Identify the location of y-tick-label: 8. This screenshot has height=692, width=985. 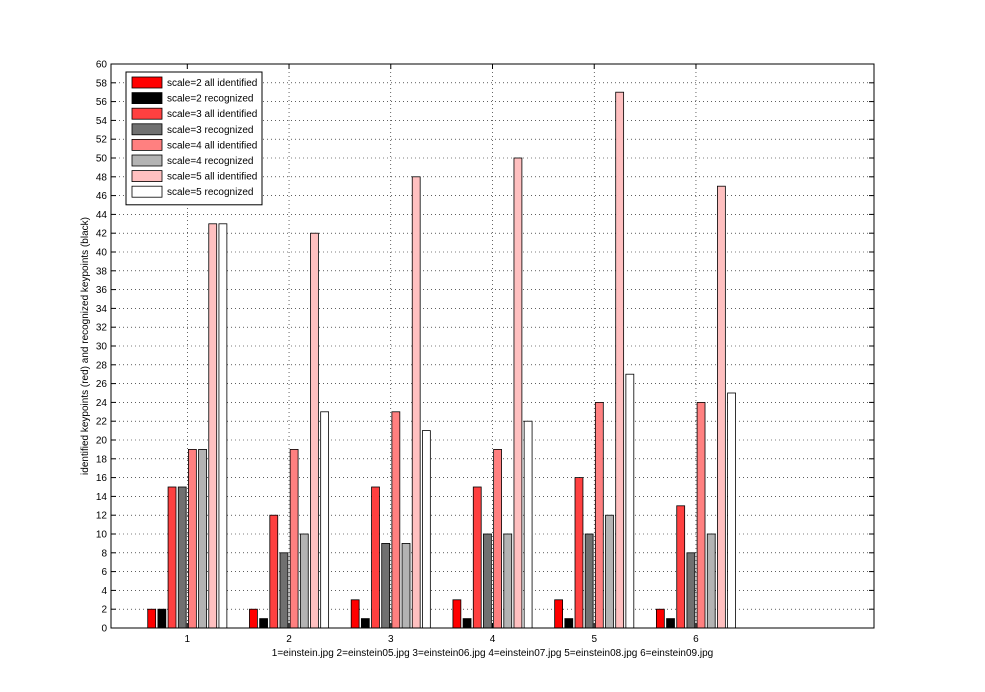
(104, 553).